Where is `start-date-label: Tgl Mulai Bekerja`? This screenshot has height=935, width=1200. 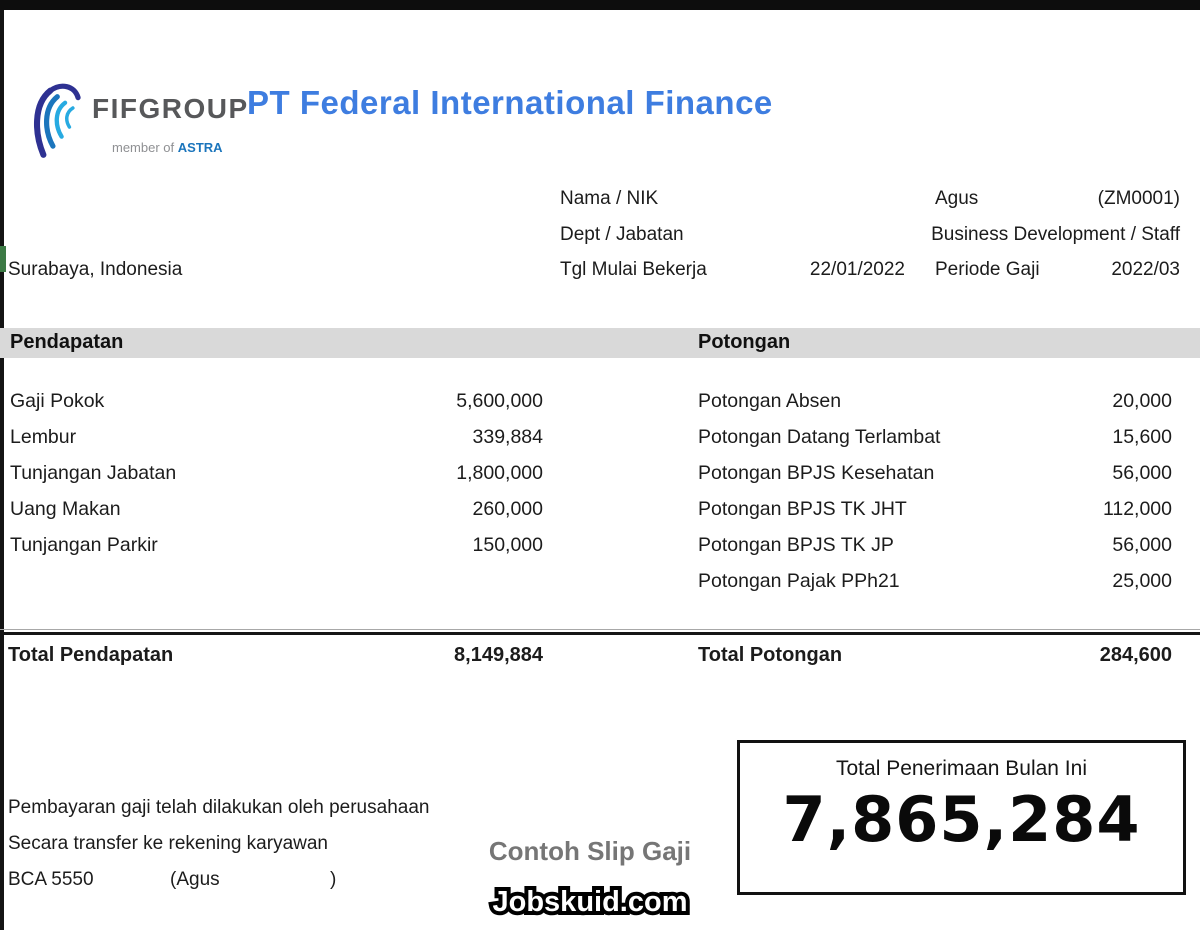
start-date-label: Tgl Mulai Bekerja is located at coordinates (633, 269).